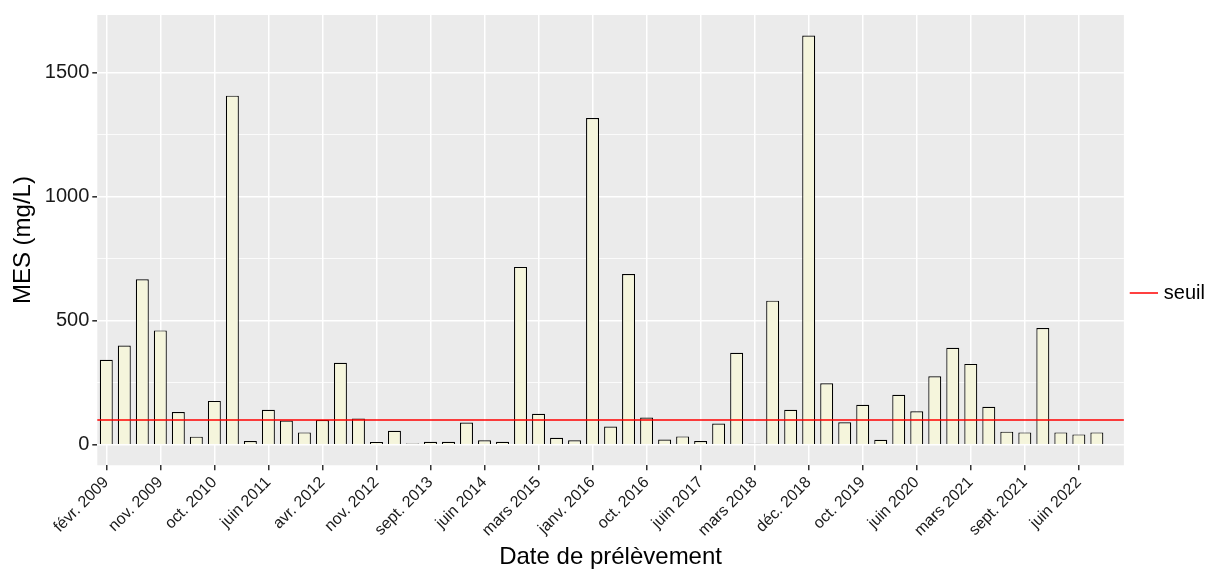 The width and height of the screenshot is (1225, 572). What do you see at coordinates (67, 71) in the screenshot?
I see `y-tick-label: 1500` at bounding box center [67, 71].